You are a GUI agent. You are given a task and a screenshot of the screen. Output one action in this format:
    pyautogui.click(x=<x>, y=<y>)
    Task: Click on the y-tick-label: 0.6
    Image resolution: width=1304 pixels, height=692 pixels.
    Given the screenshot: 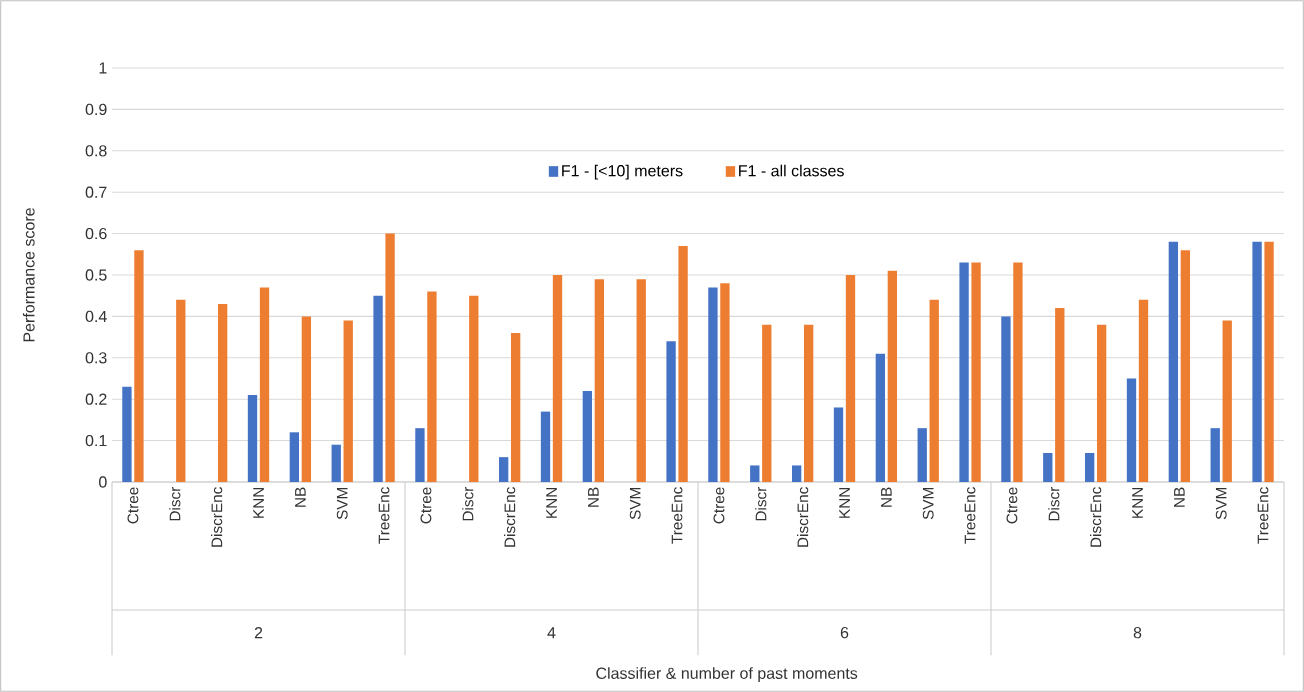 What is the action you would take?
    pyautogui.click(x=96, y=233)
    